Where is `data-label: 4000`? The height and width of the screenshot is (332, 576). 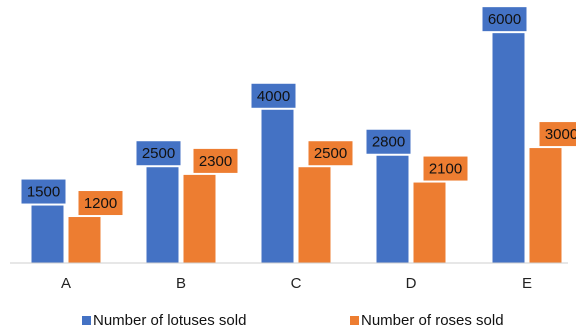 data-label: 4000 is located at coordinates (273, 96).